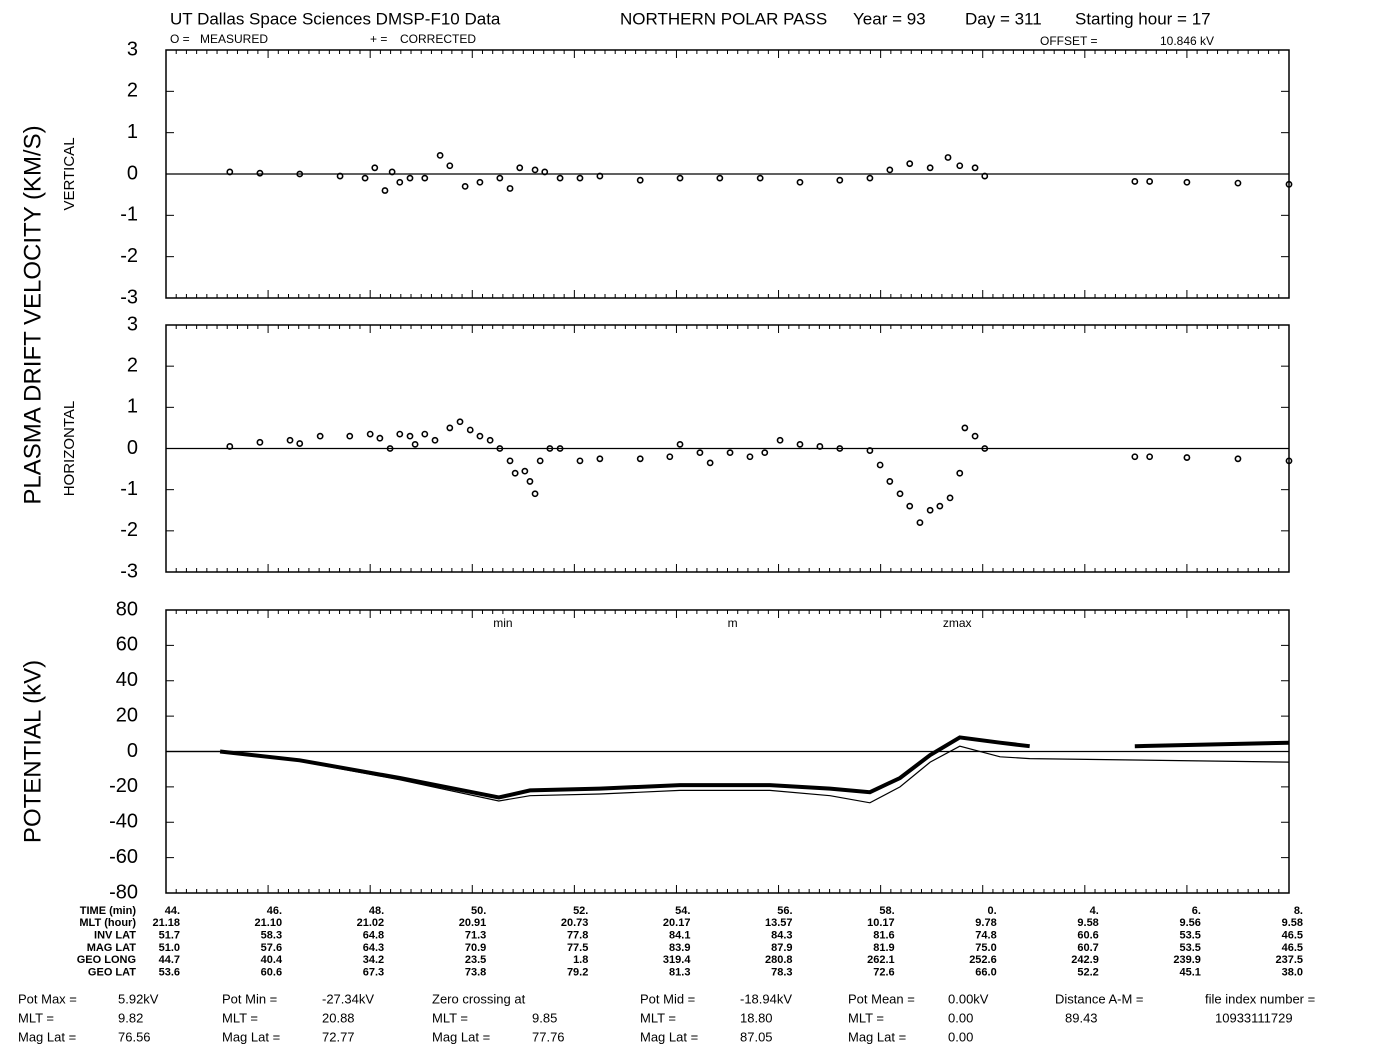 The width and height of the screenshot is (1381, 1049). I want to click on y-tick-label: 80, so click(127, 609).